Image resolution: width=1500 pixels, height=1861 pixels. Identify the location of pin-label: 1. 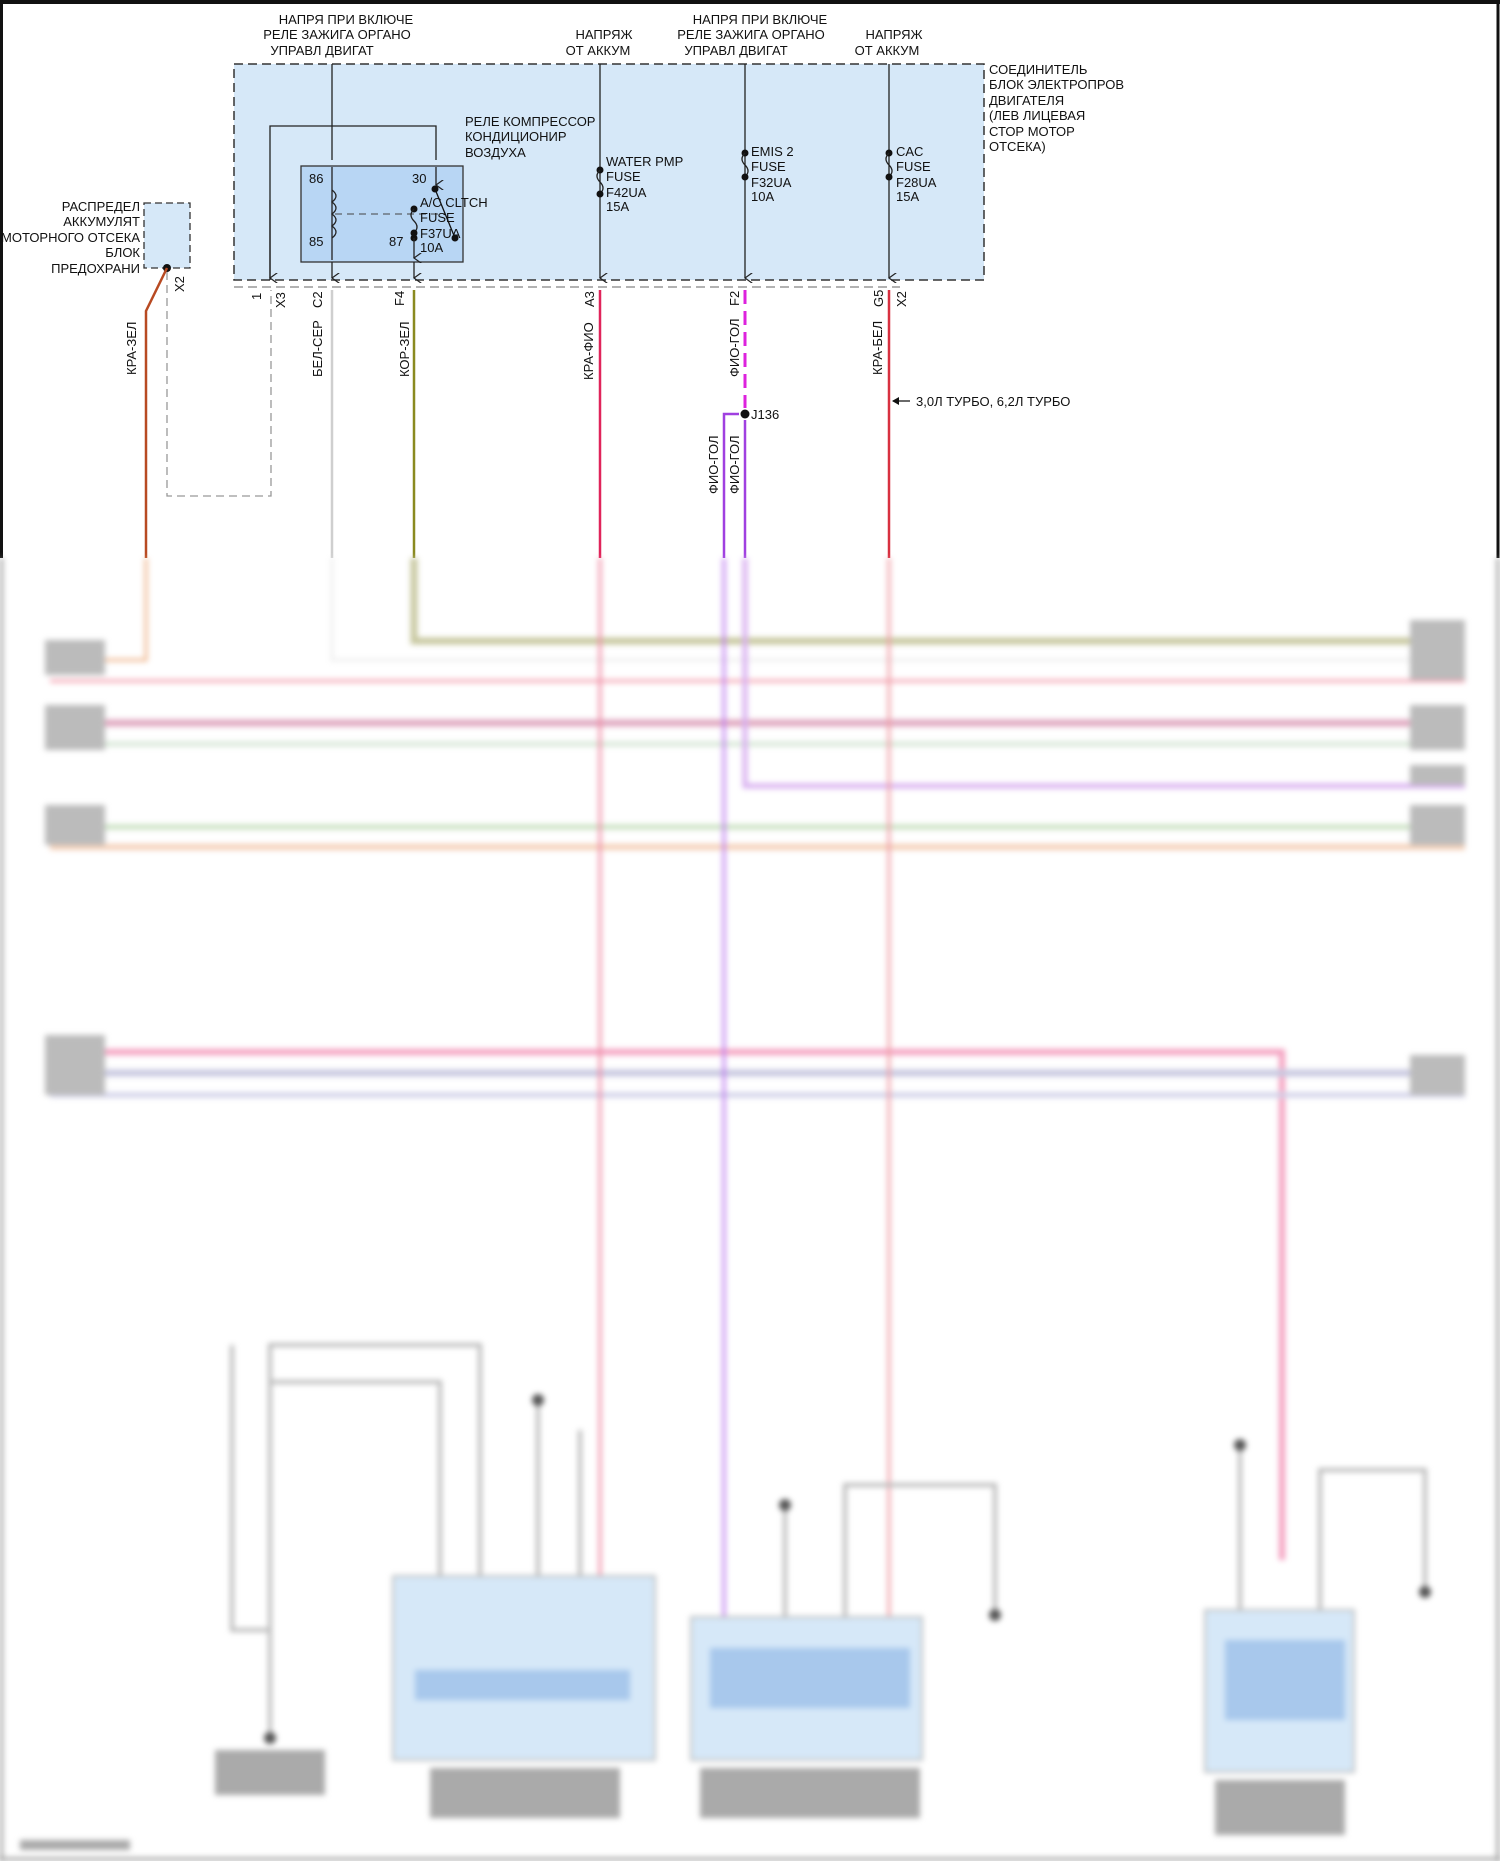
(256, 296).